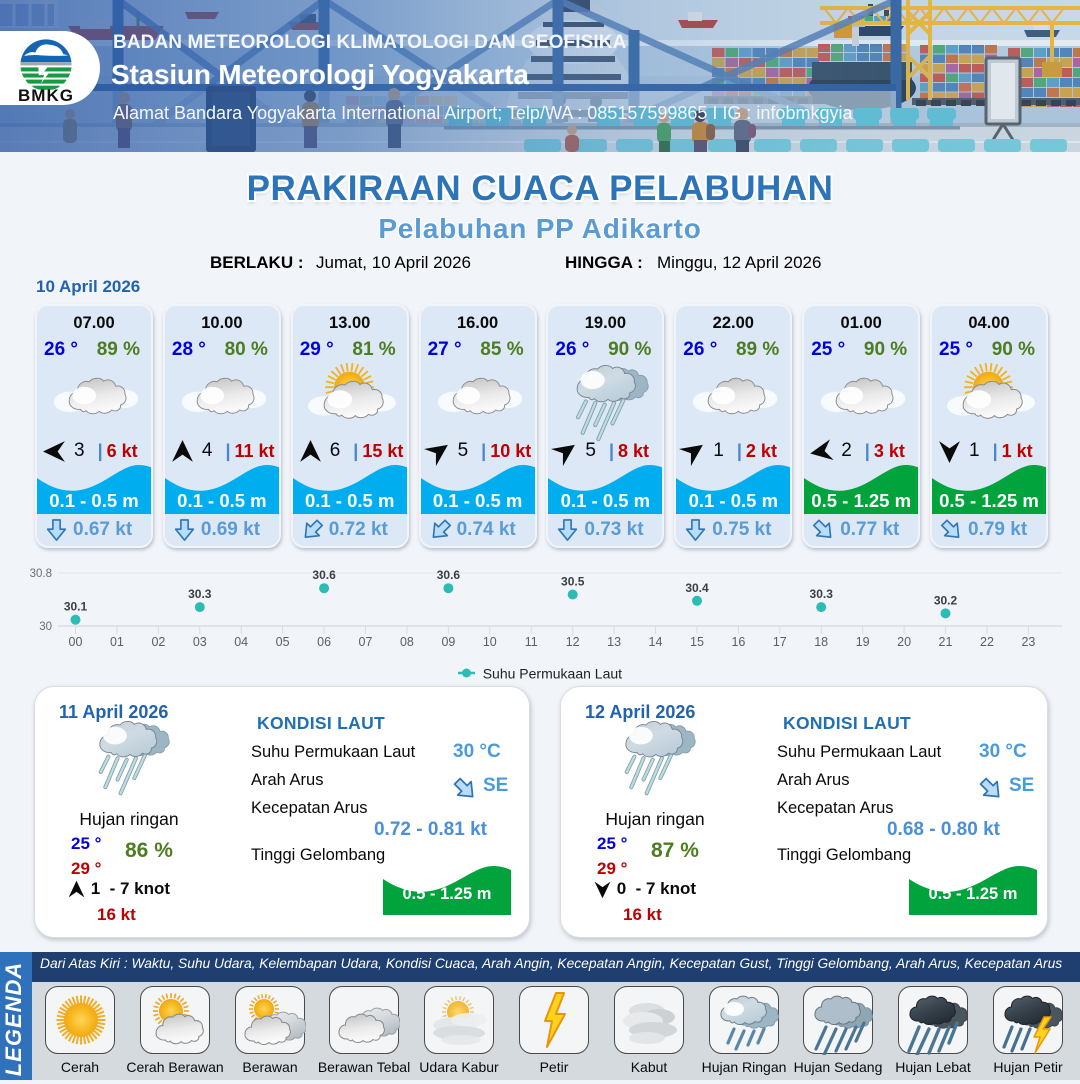 This screenshot has width=1080, height=1084. I want to click on svg-text: 00, so click(76, 642).